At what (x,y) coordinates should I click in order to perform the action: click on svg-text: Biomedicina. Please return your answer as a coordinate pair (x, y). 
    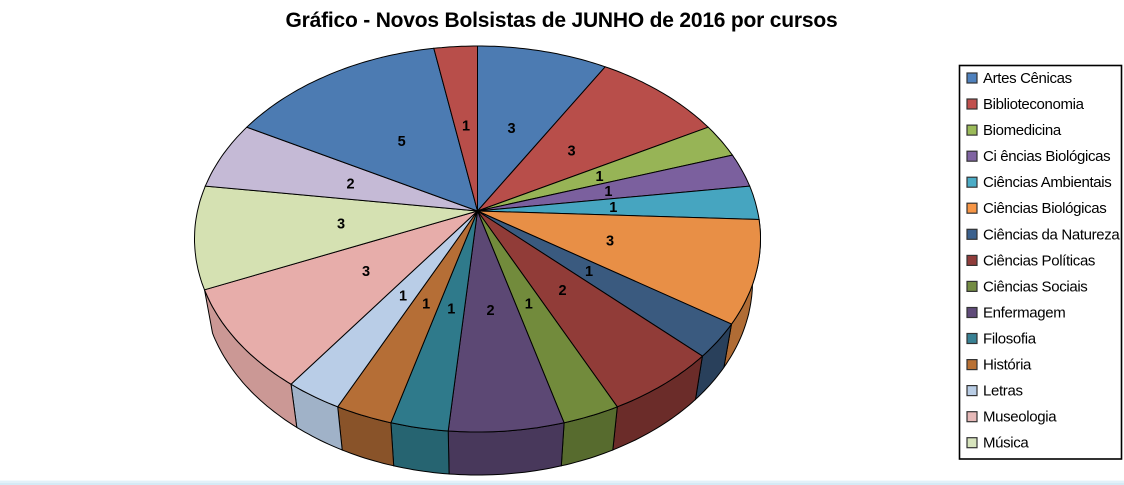
    Looking at the image, I should click on (1022, 130).